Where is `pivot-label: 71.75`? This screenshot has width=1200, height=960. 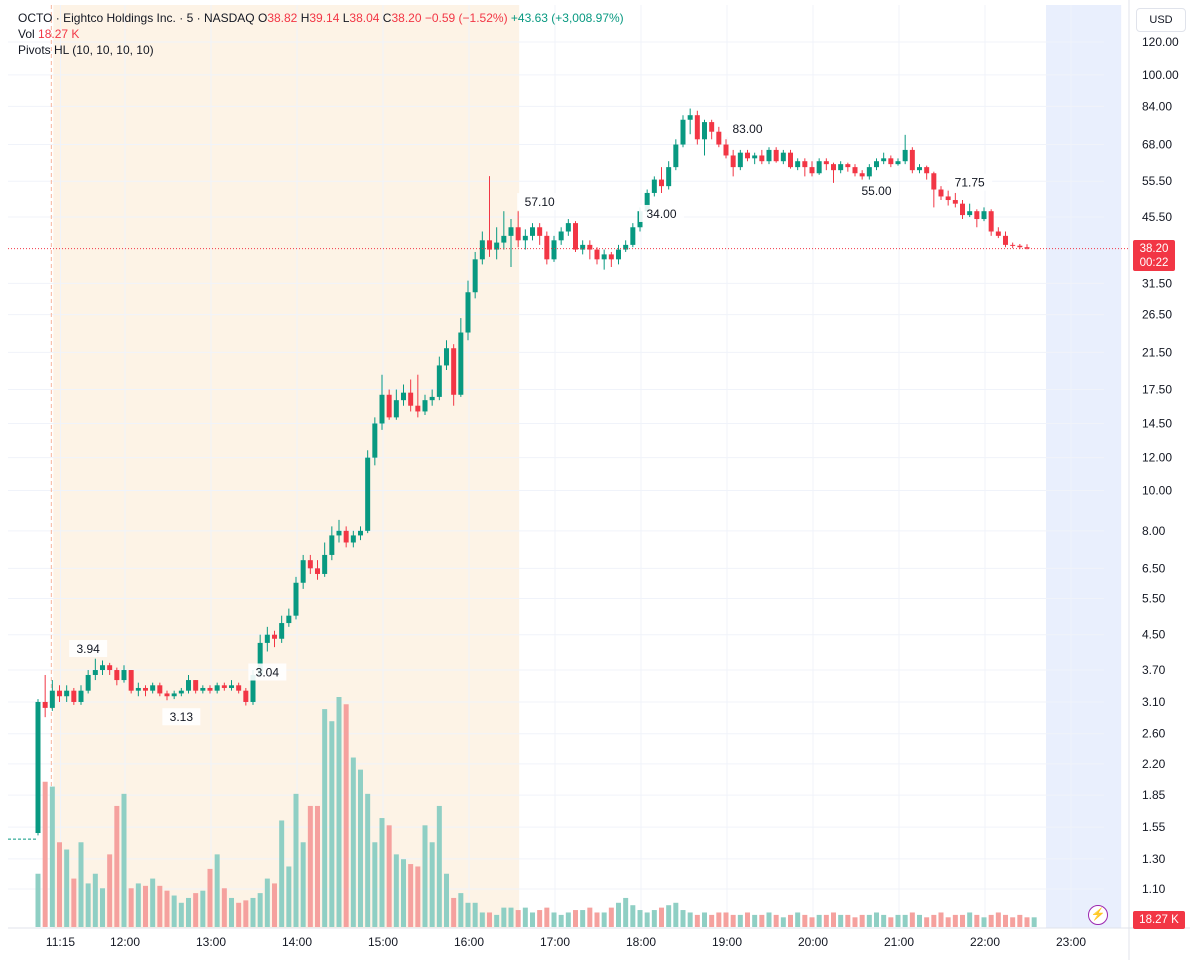 pivot-label: 71.75 is located at coordinates (970, 183).